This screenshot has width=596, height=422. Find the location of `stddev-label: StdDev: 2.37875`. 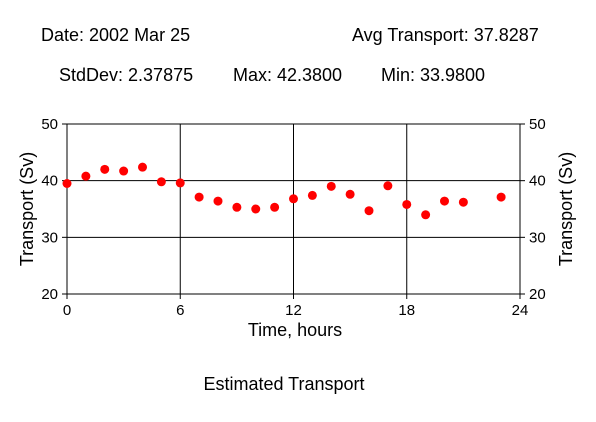

stddev-label: StdDev: 2.37875 is located at coordinates (126, 75).